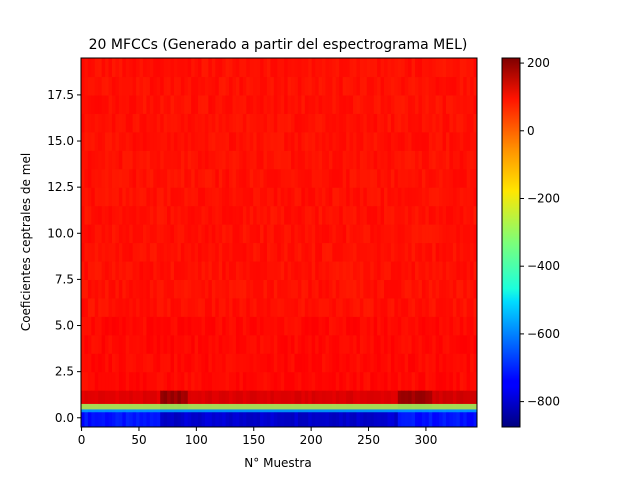 This screenshot has width=640, height=480. Describe the element at coordinates (543, 402) in the screenshot. I see `colorbar-tick-label: −800` at that location.